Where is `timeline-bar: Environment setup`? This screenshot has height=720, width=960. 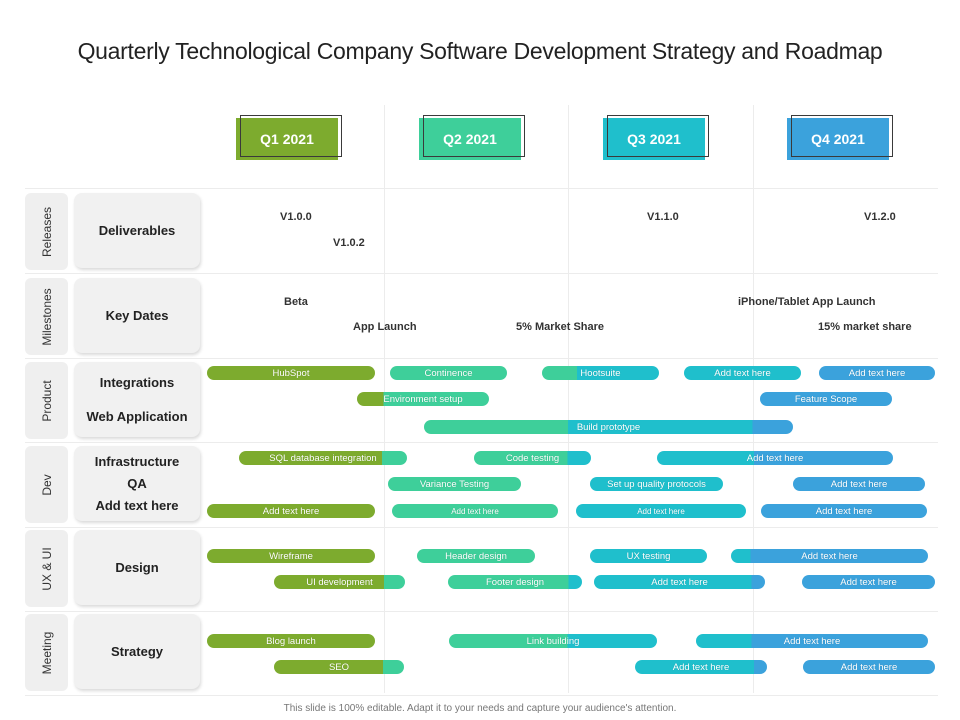 timeline-bar: Environment setup is located at coordinates (423, 399).